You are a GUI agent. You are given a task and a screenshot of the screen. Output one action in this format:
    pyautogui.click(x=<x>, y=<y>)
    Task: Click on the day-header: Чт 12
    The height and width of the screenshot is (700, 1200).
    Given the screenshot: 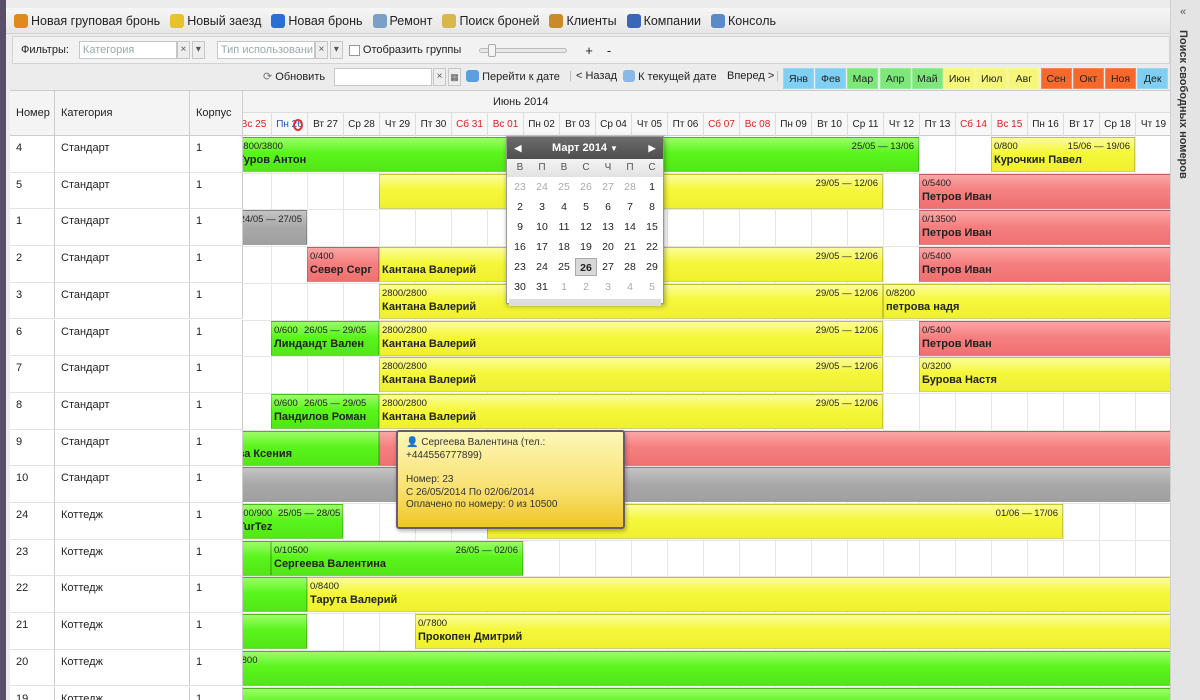 What is the action you would take?
    pyautogui.click(x=901, y=124)
    